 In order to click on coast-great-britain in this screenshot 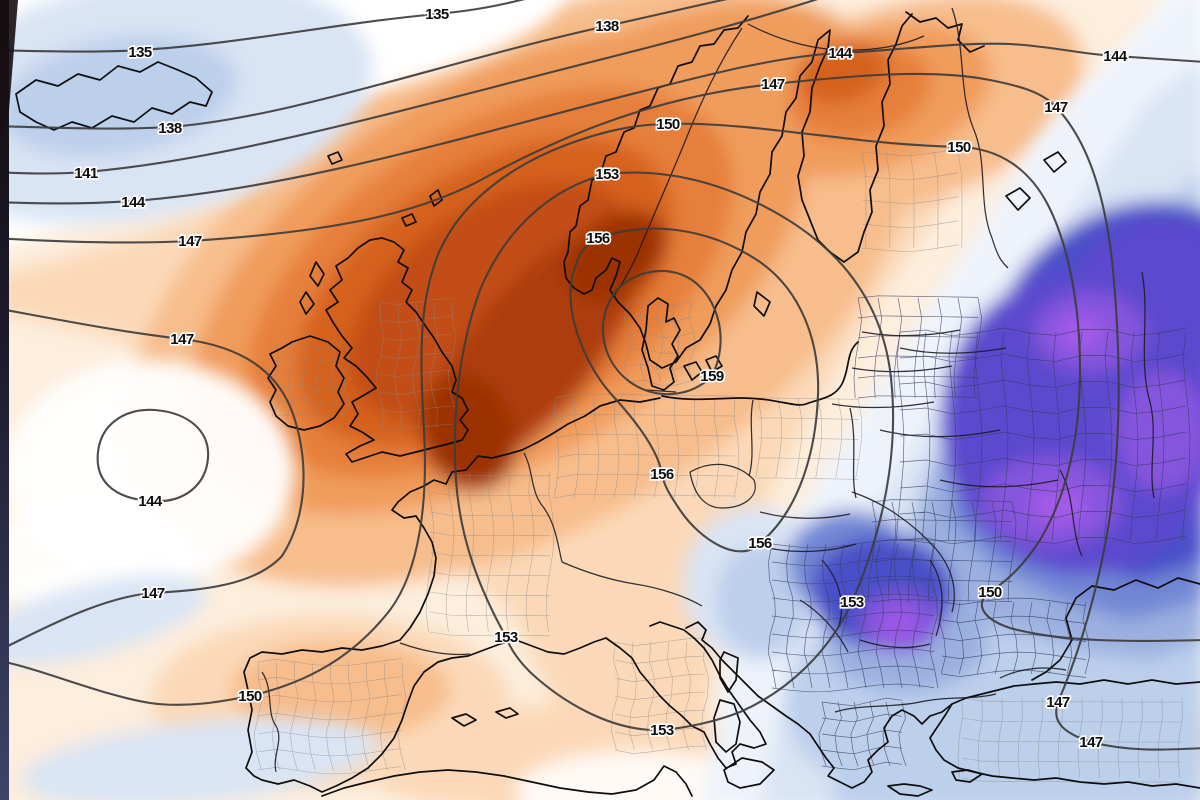, I will do `click(397, 350)`.